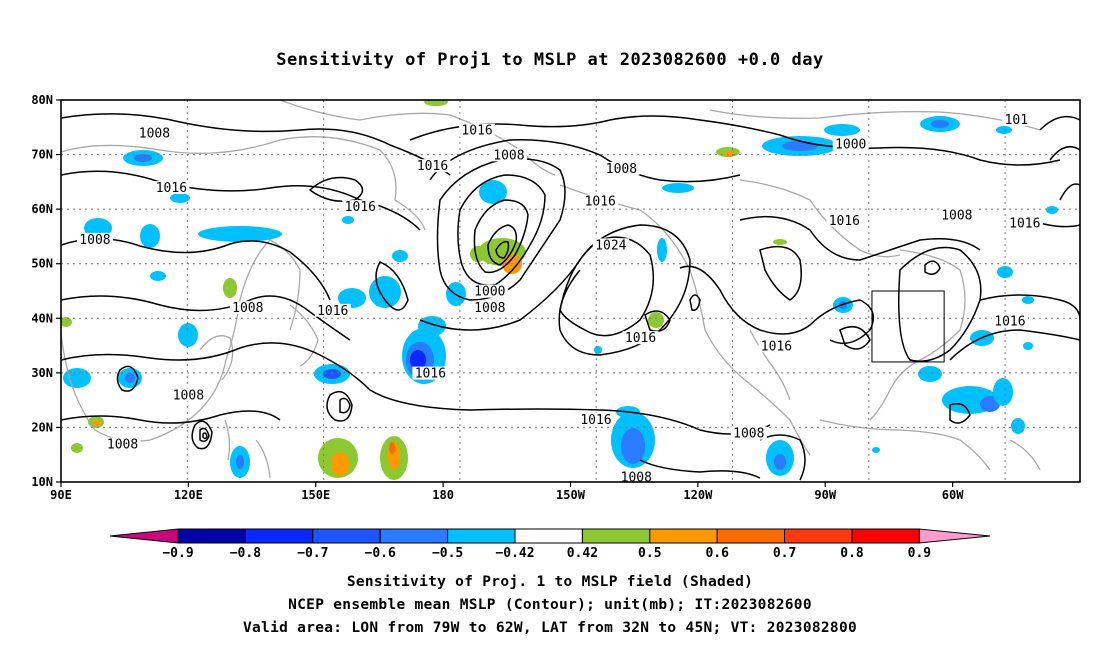 The image size is (1100, 650). Describe the element at coordinates (582, 553) in the screenshot. I see `colorbar-label: 0.42` at that location.